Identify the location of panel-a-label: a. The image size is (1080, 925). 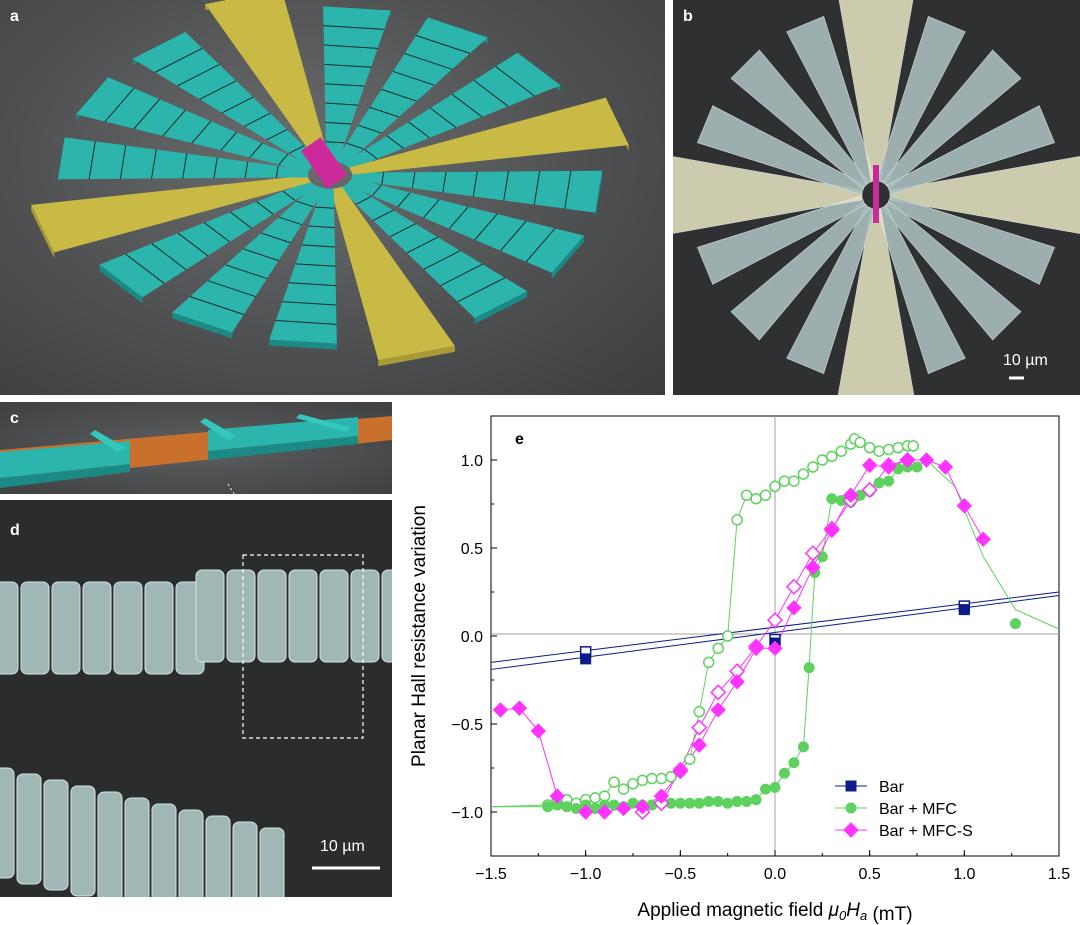
(14, 16).